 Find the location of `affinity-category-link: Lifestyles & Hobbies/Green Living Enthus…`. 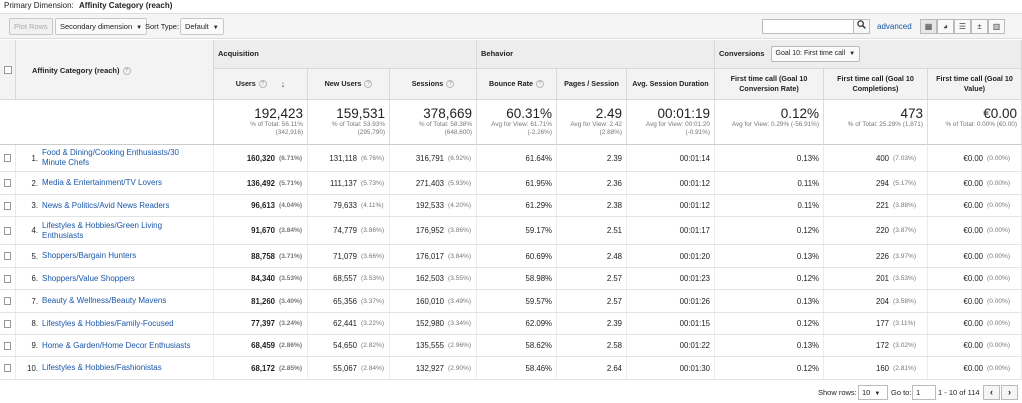

affinity-category-link: Lifestyles & Hobbies/Green Living Enthus… is located at coordinates (102, 230).